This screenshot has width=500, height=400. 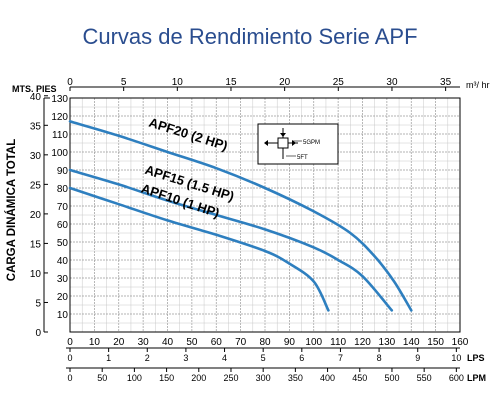 I want to click on lpm-unit-label: LPM, so click(x=476, y=378).